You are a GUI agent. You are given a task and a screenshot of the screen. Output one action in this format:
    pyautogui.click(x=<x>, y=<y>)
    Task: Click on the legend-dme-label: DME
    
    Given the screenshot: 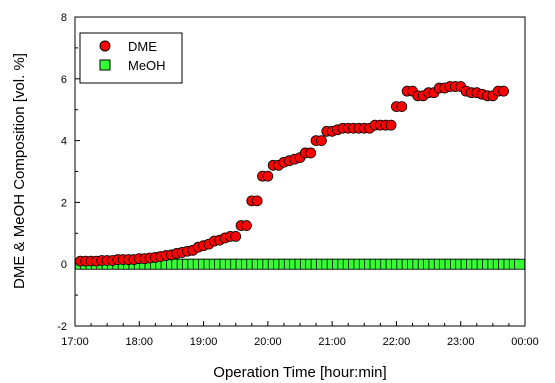 What is the action you would take?
    pyautogui.click(x=142, y=46)
    